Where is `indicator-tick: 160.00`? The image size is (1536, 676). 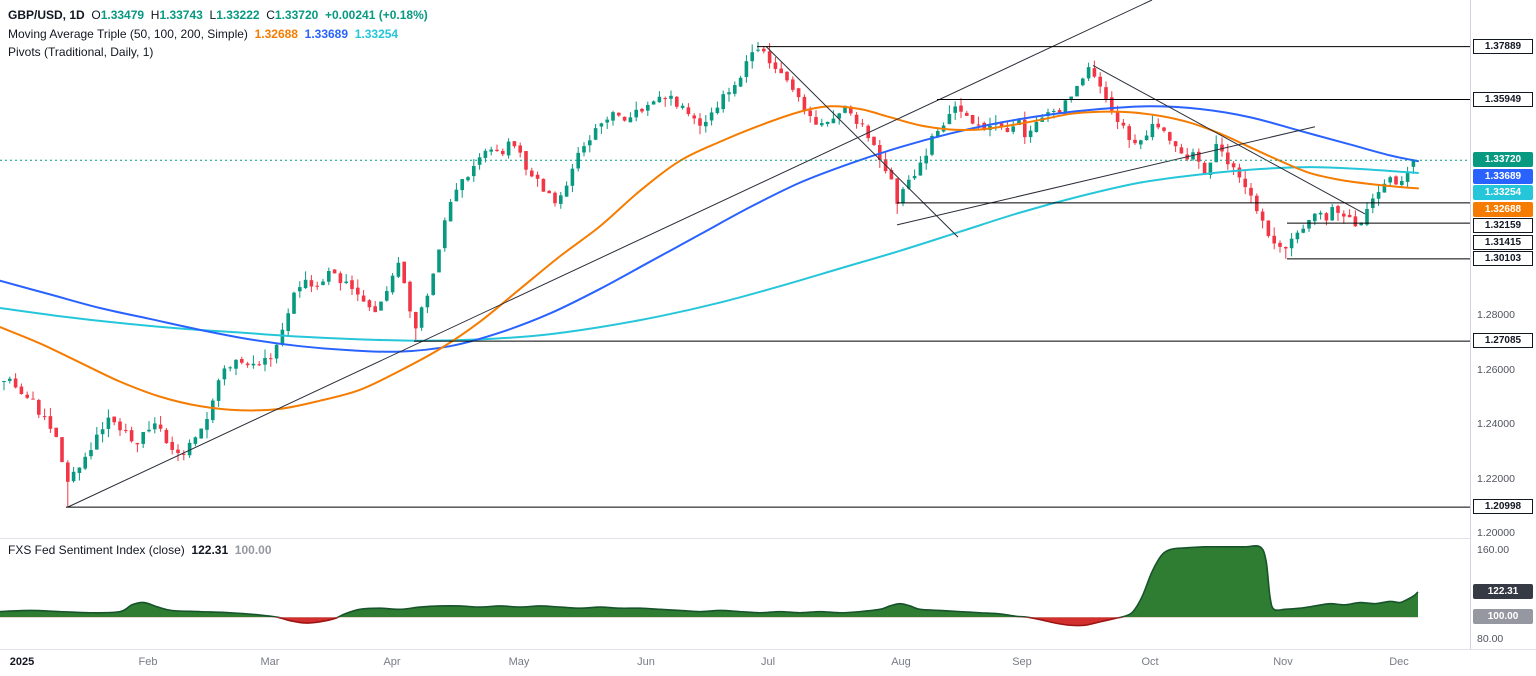 indicator-tick: 160.00 is located at coordinates (1493, 549).